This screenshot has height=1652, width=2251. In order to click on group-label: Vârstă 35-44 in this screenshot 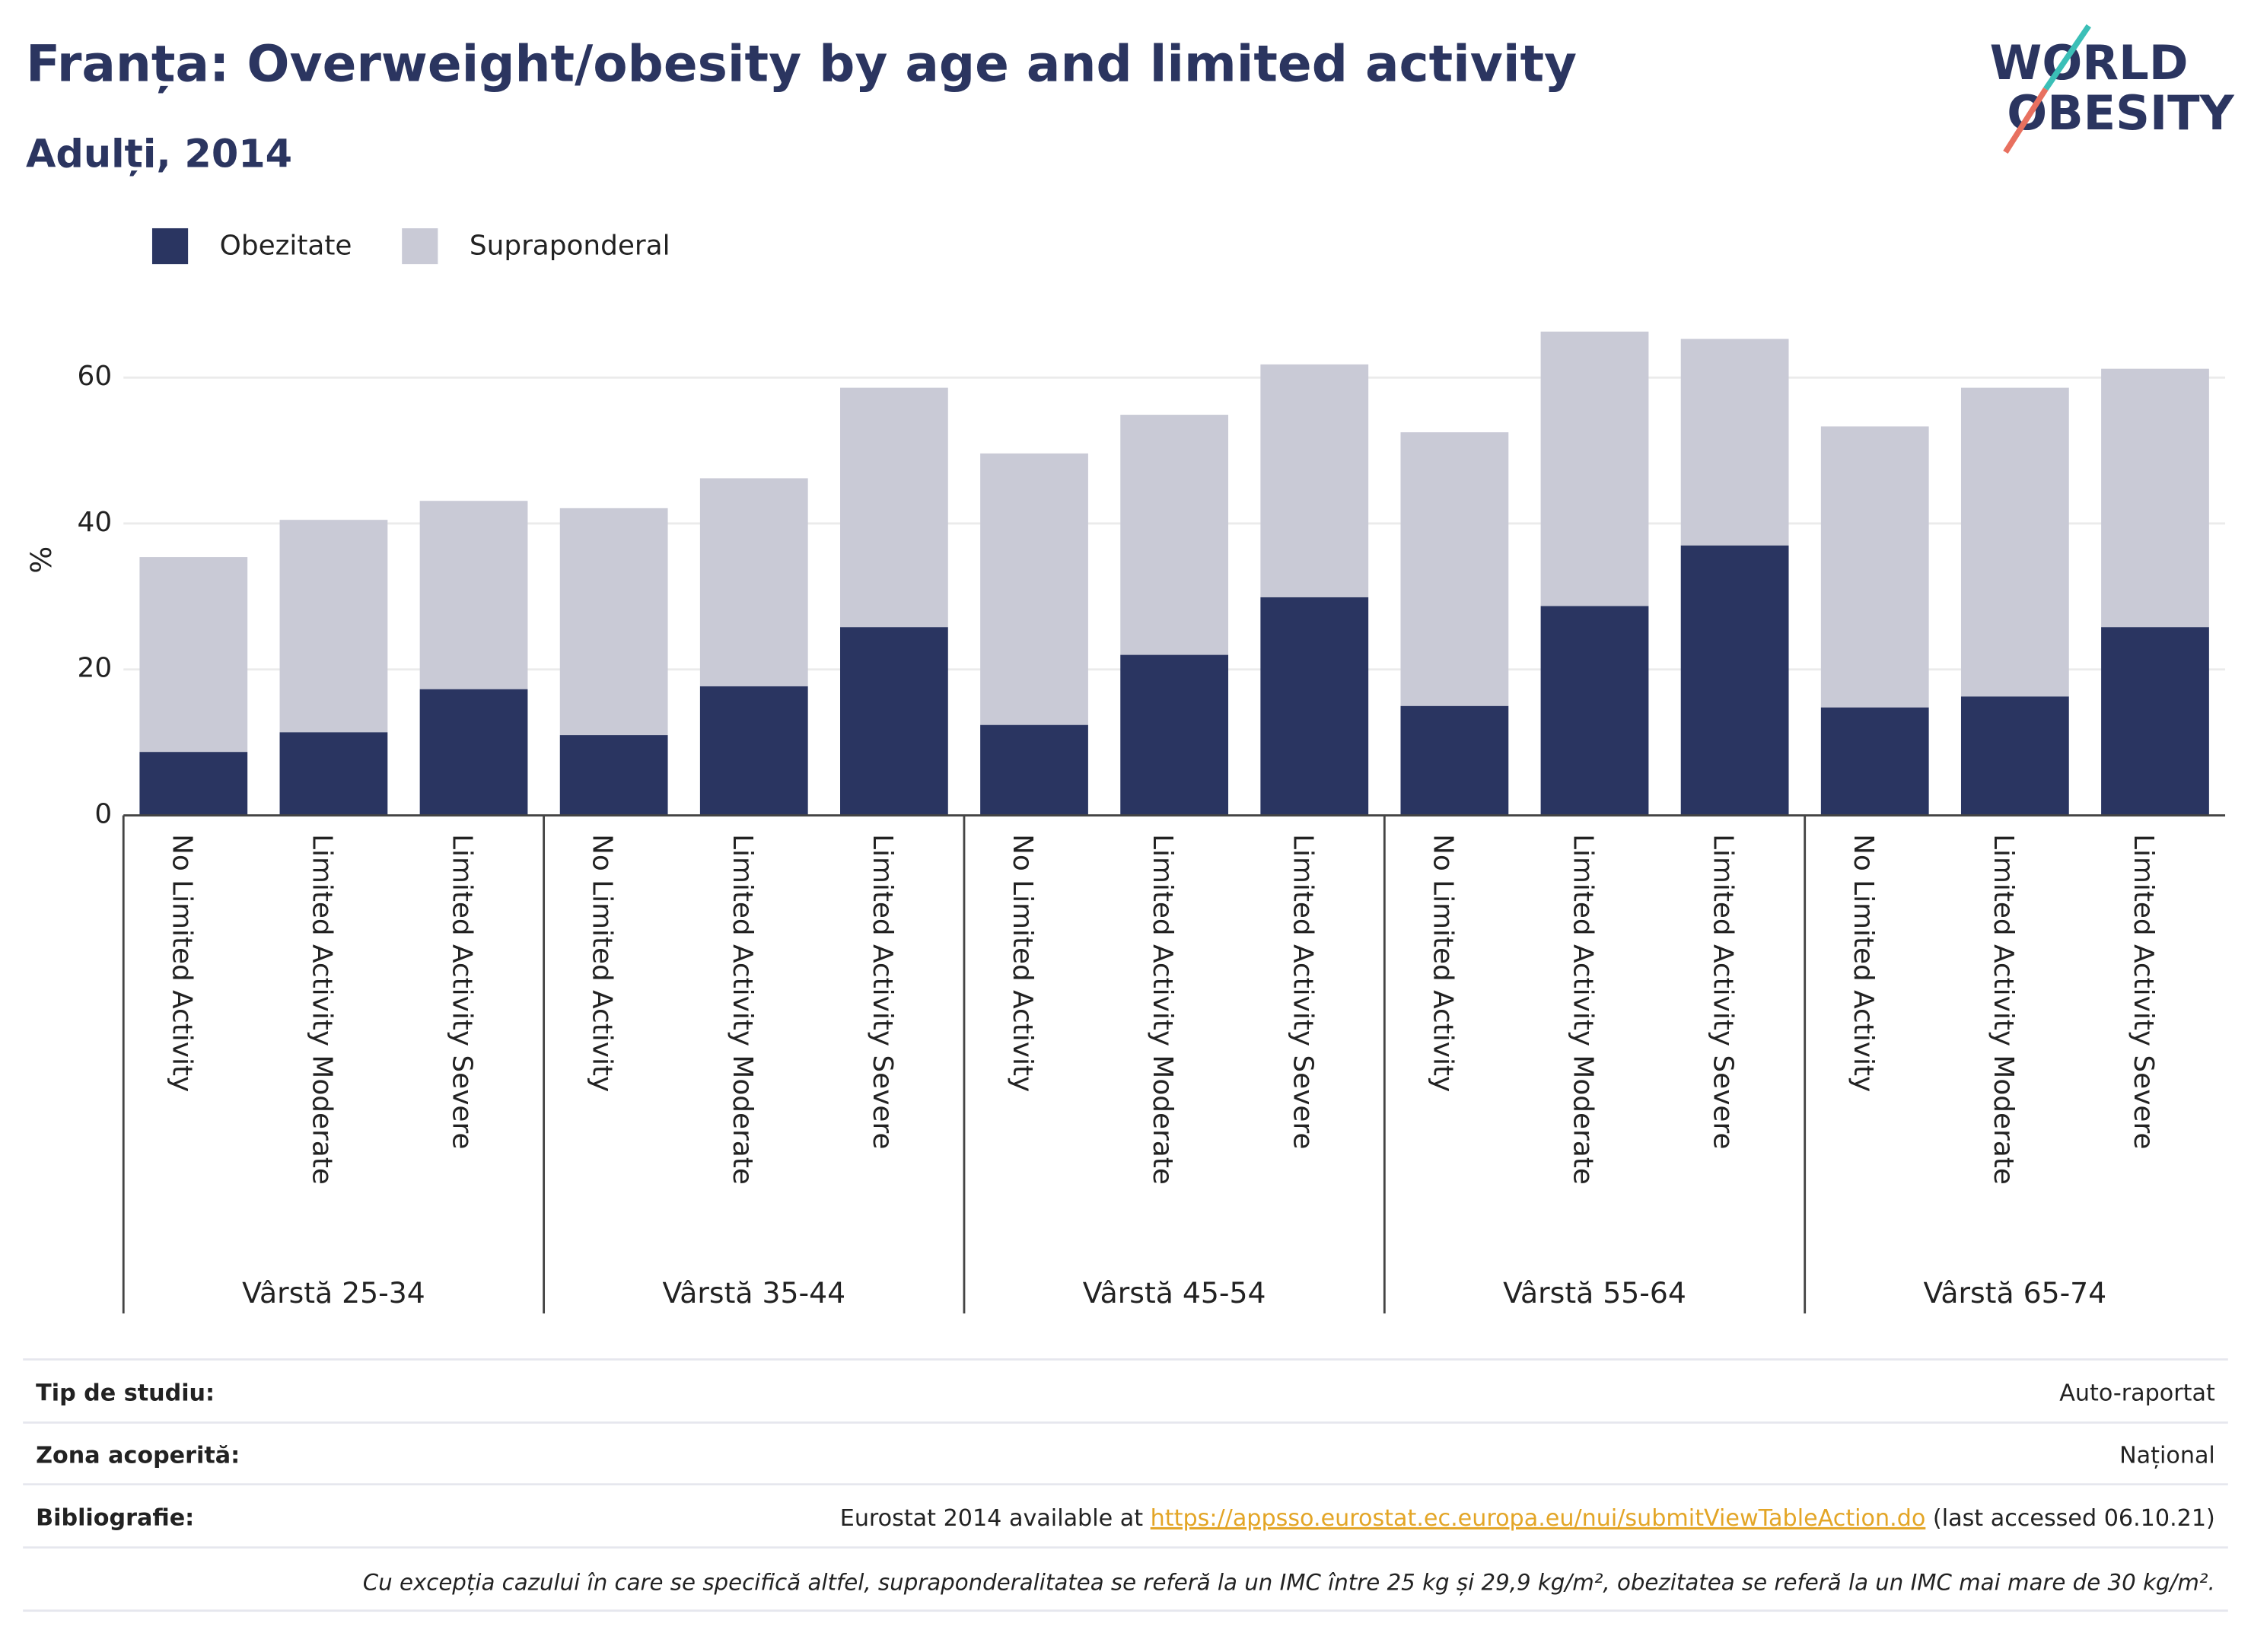, I will do `click(753, 1293)`.